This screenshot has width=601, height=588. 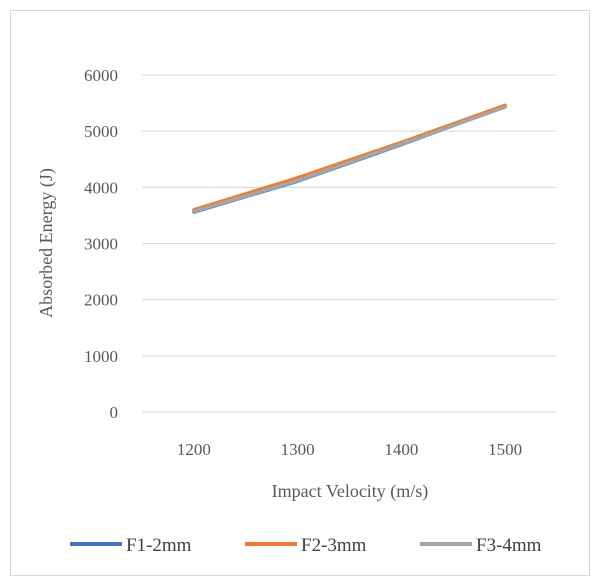 I want to click on x-tick-label: 1300, so click(x=298, y=449).